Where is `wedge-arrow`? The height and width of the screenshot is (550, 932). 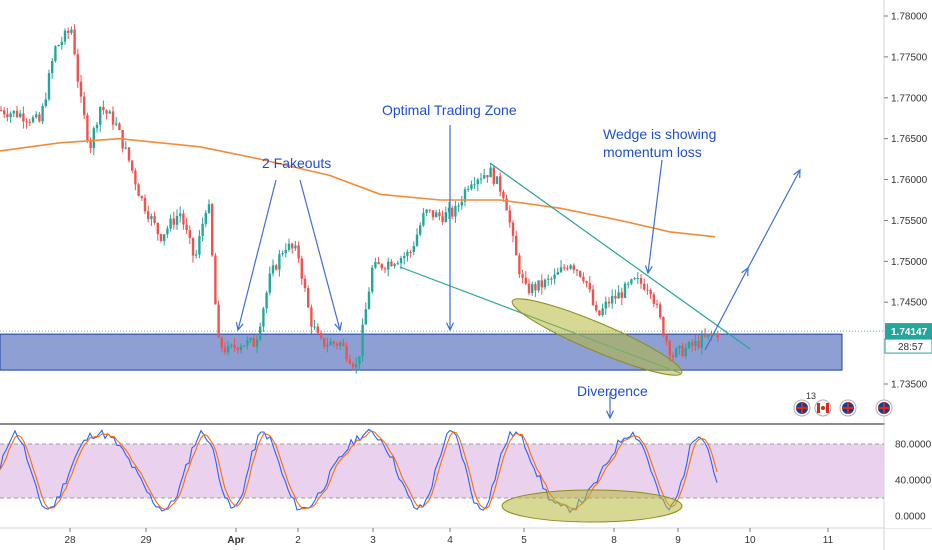 wedge-arrow is located at coordinates (653, 217).